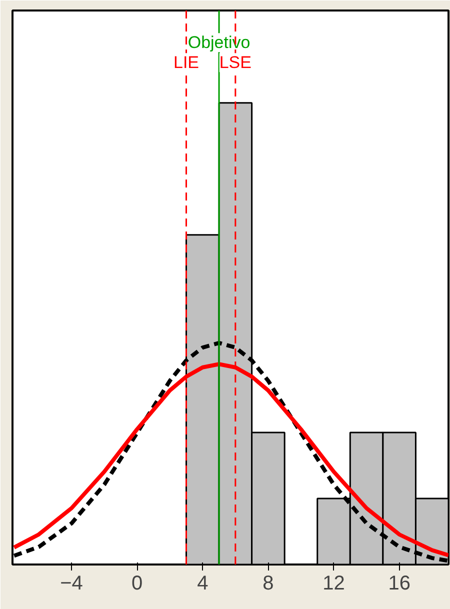  Describe the element at coordinates (219, 42) in the screenshot. I see `ref-line-label: Objetivo` at that location.